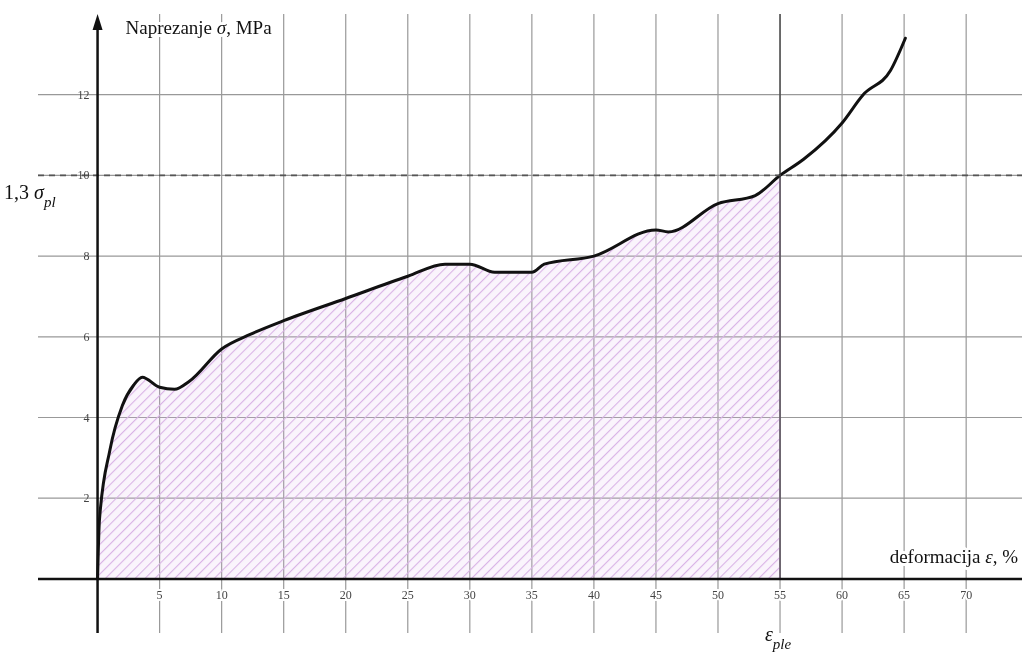 Image resolution: width=1024 pixels, height=652 pixels. I want to click on x-tick-label: 15, so click(283, 594).